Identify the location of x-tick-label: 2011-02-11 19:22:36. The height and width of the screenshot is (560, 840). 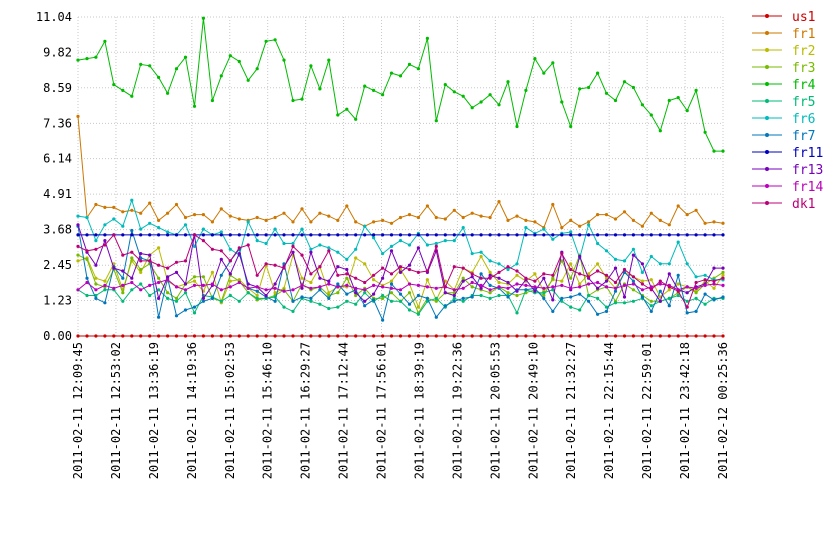
(457, 410).